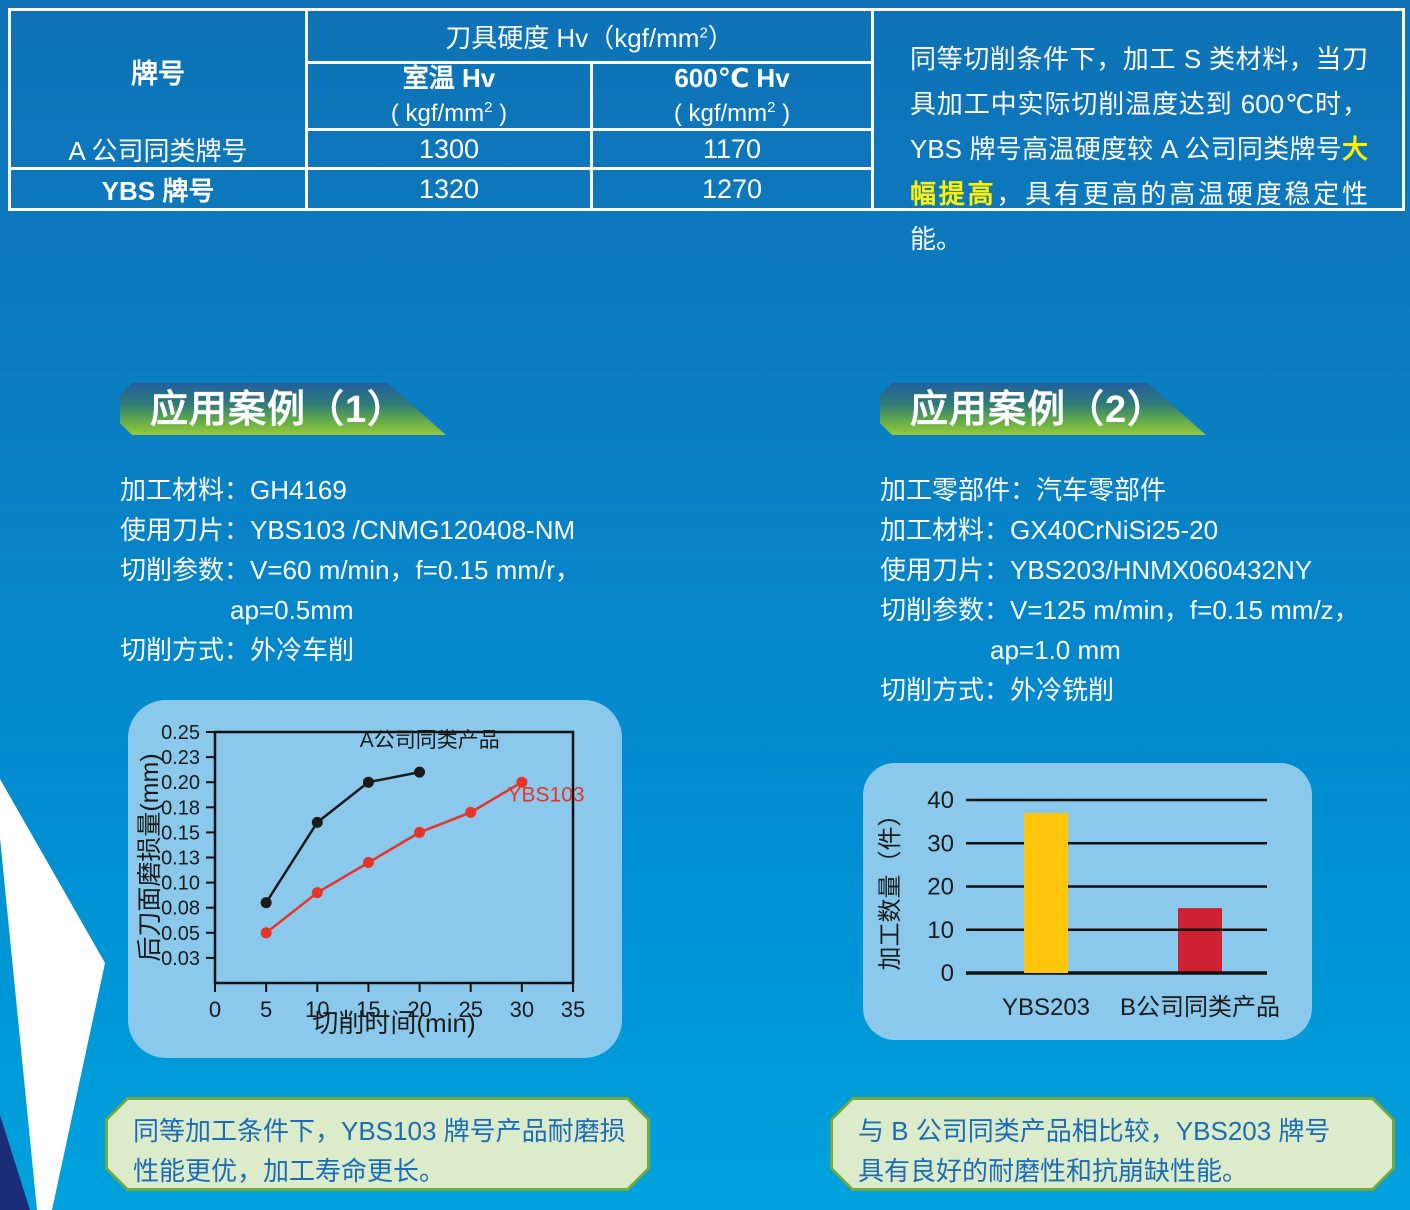 This screenshot has height=1210, width=1410. I want to click on case2-callout-text: 与 B 公司同类产品相比较，YBS203 牌号 具有良好的耐磨性和抗崩缺性能。, so click(1112, 1144).